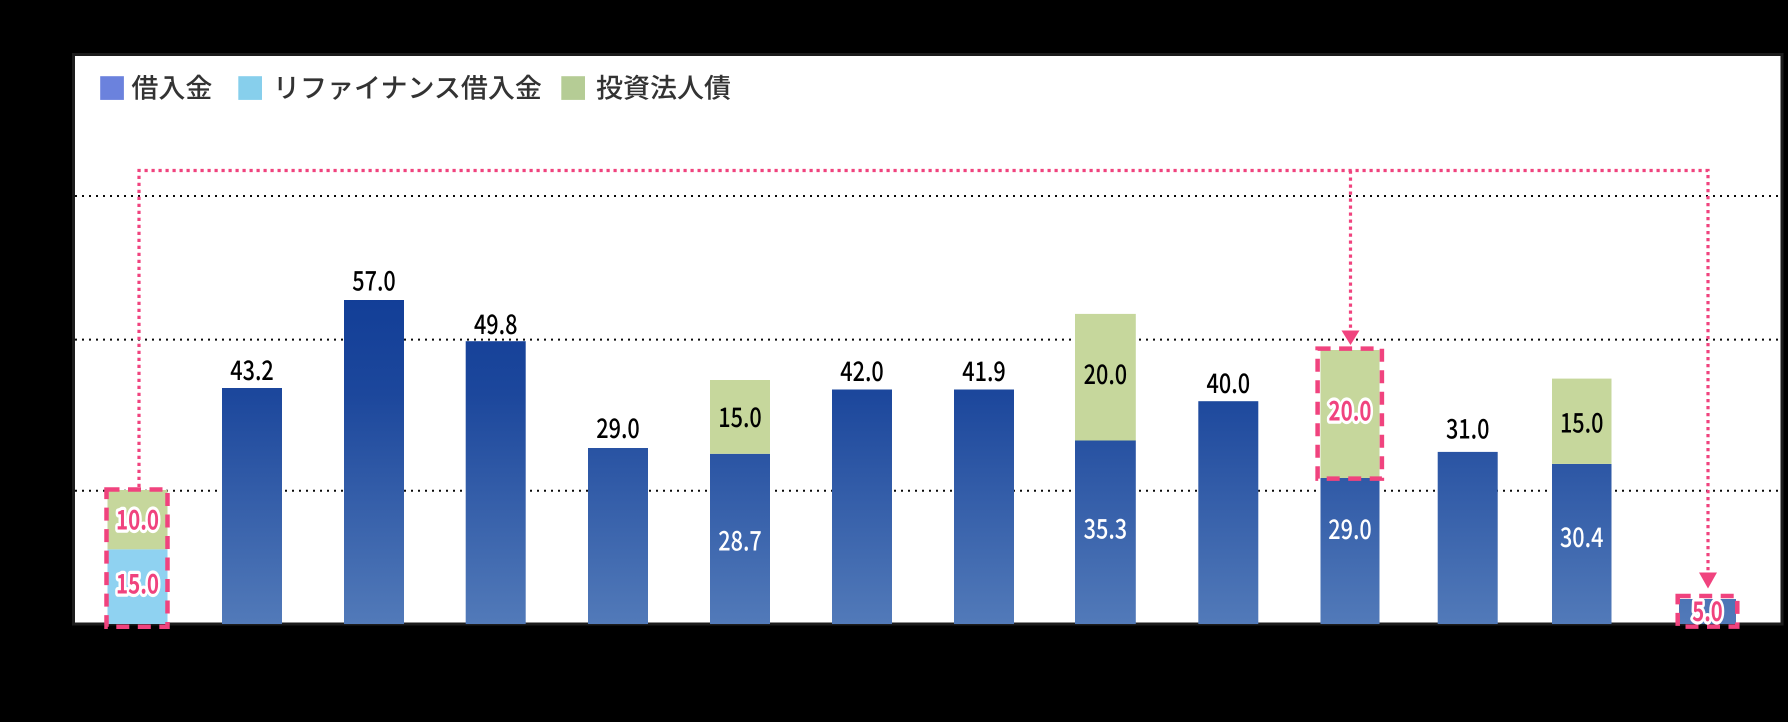  Describe the element at coordinates (1106, 527) in the screenshot. I see `svg-text: 35.3` at that location.